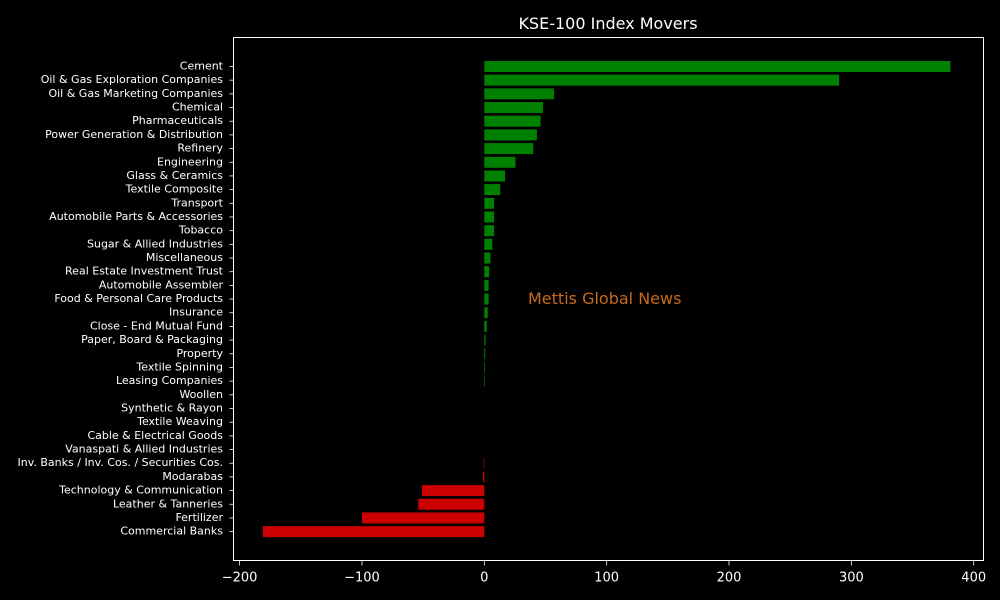  I want to click on category-label: Automobile Assembler, so click(161, 284).